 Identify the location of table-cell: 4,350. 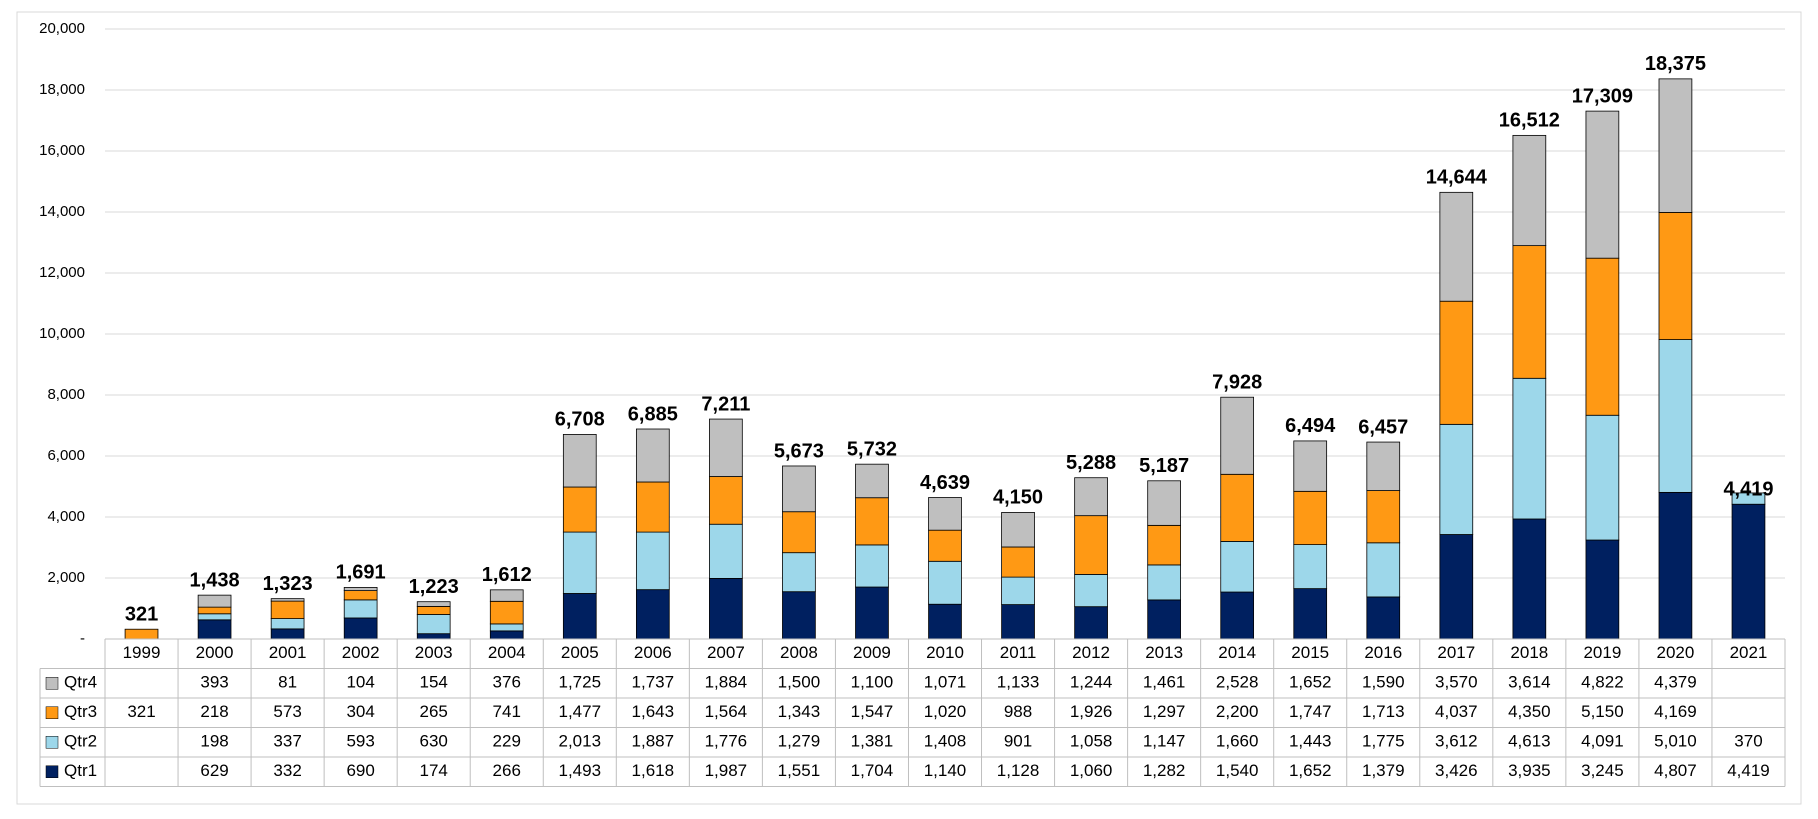
(1529, 711).